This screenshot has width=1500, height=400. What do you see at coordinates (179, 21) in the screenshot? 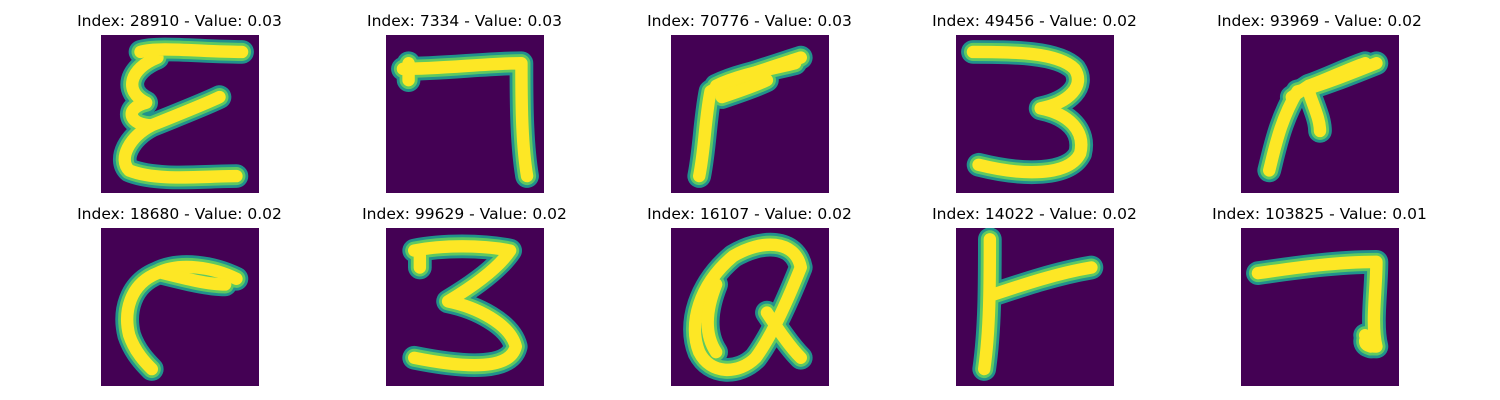
I see `panel-title: Index: 28910 - Value: 0.03` at bounding box center [179, 21].